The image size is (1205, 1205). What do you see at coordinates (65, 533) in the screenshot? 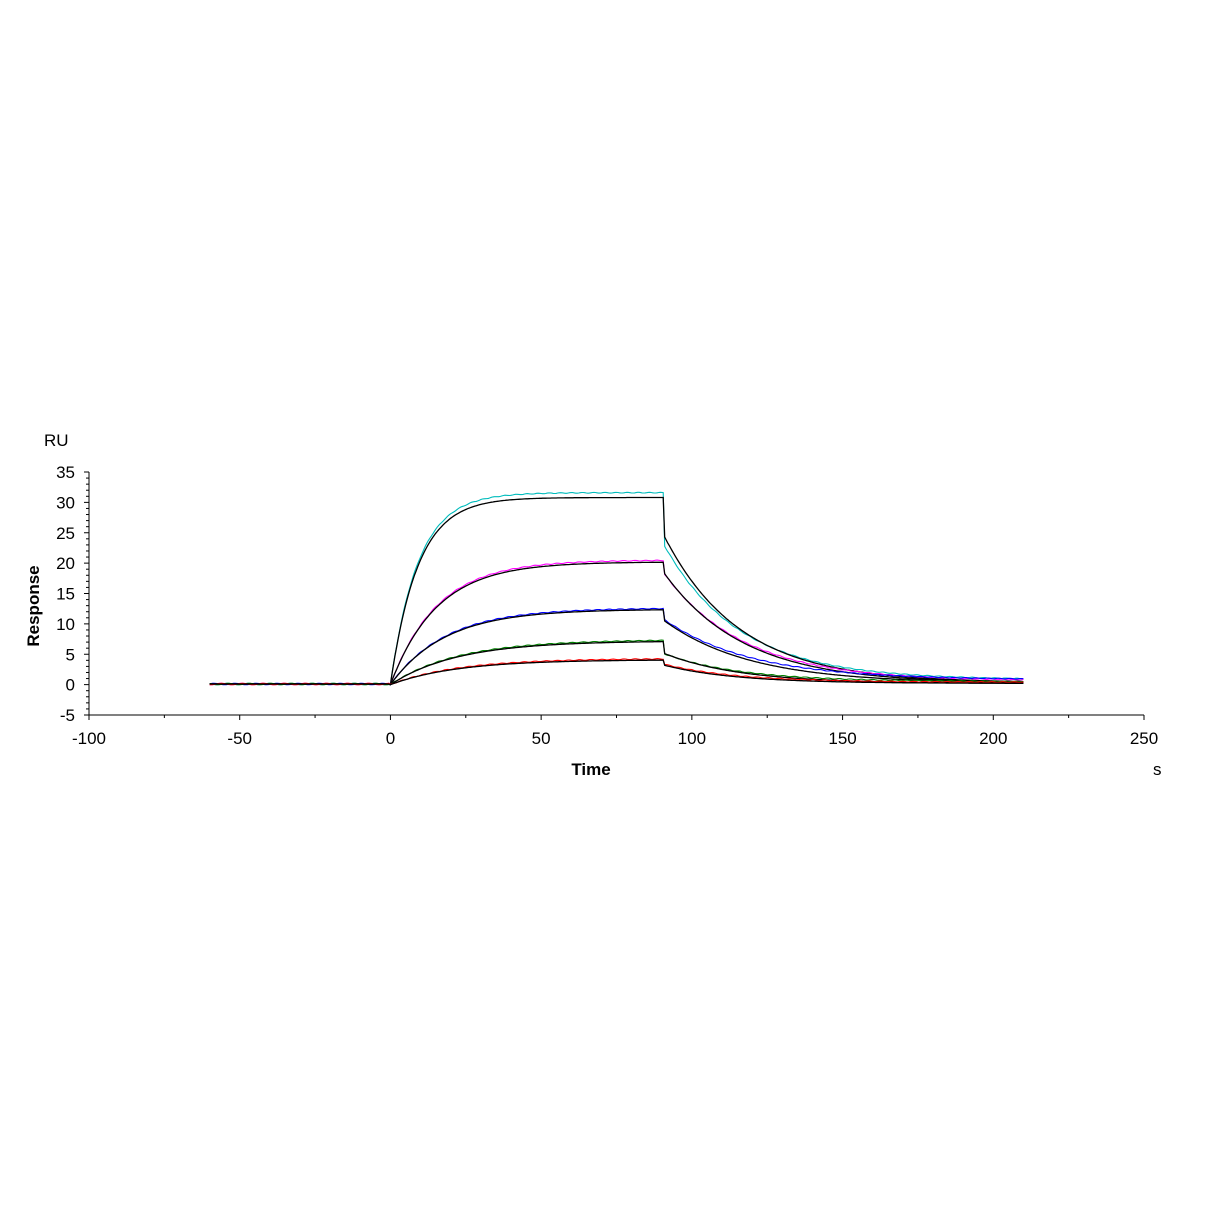
I see `y-tick-label: 25` at bounding box center [65, 533].